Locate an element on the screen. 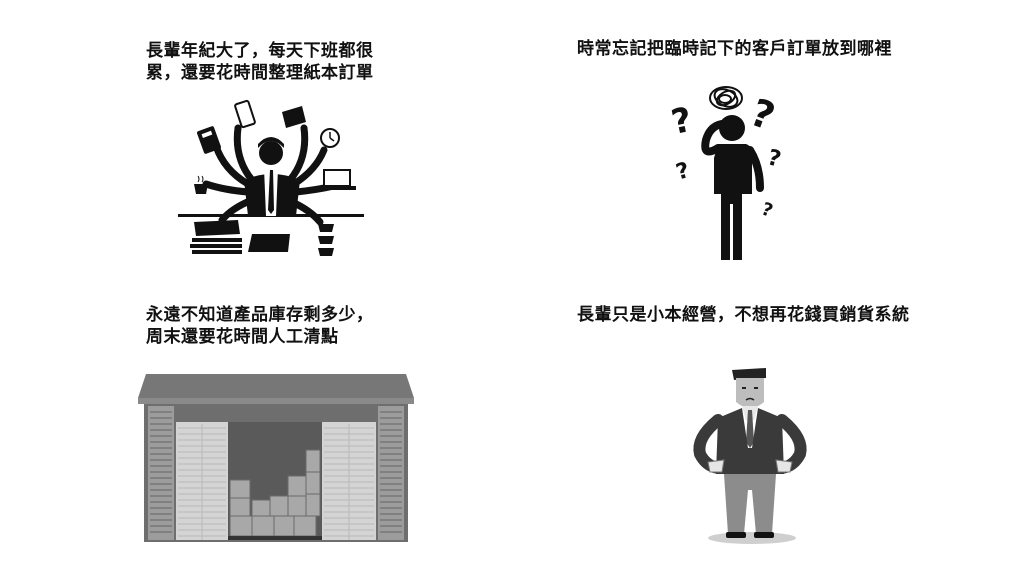 The width and height of the screenshot is (1024, 576). man-empty-pockets-icon is located at coordinates (750, 456).